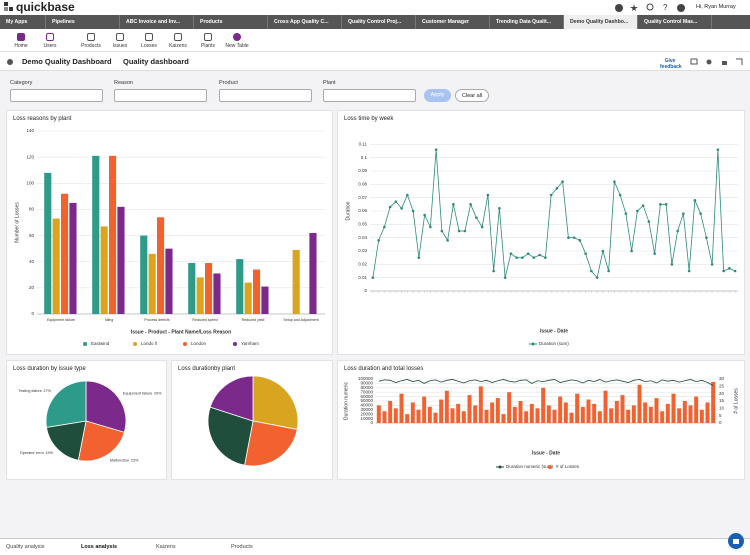 The image size is (750, 555). Describe the element at coordinates (23, 22) in the screenshot. I see `app-tab: My Apps` at that location.